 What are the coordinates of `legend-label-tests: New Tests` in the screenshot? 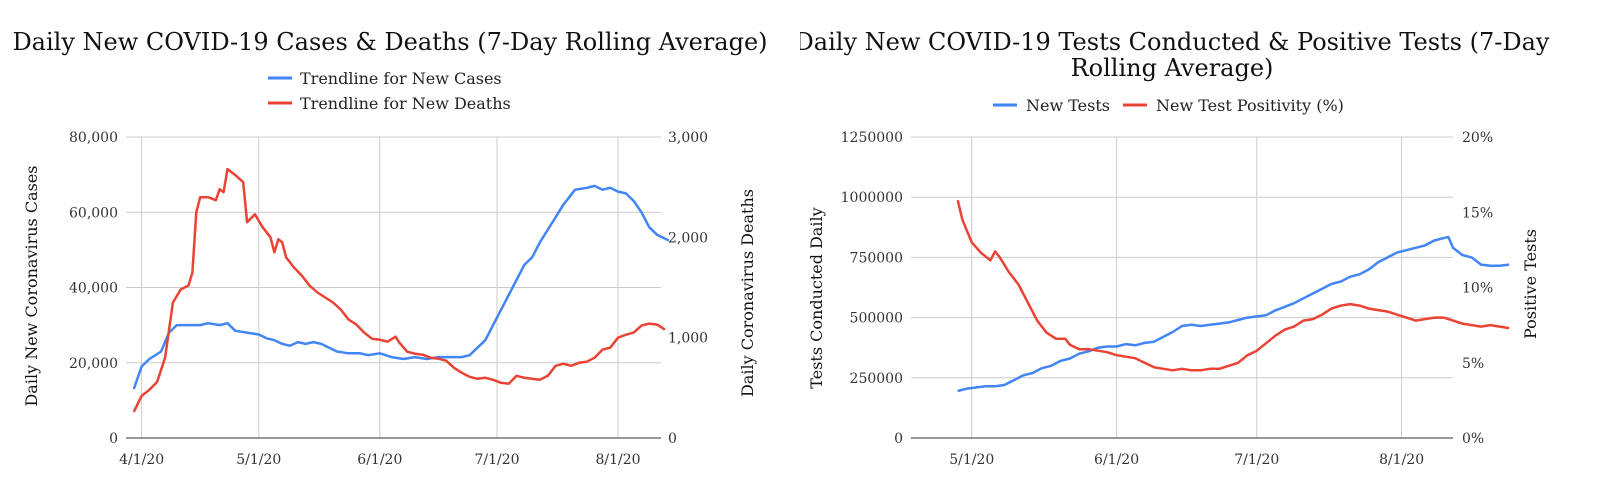 It's located at (1068, 105).